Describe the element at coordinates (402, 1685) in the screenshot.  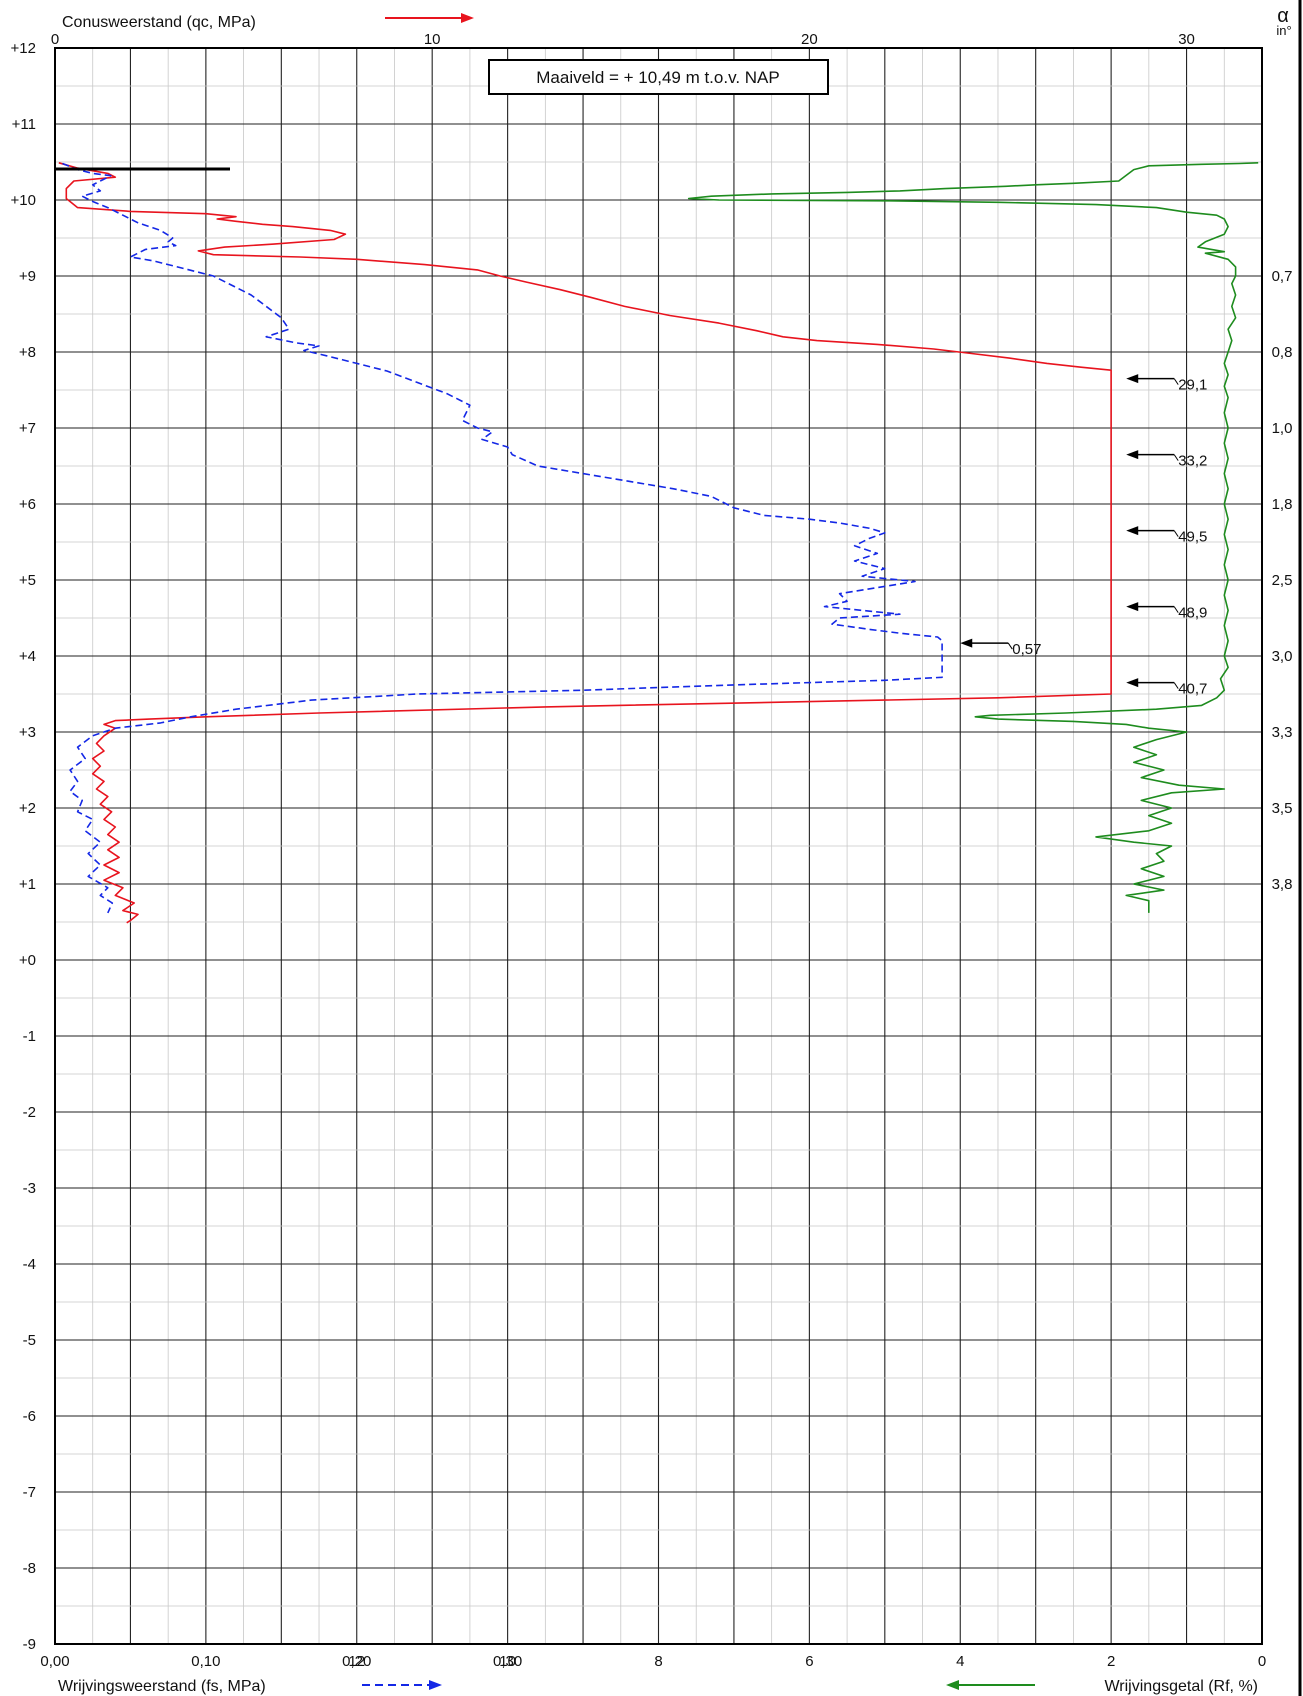
I see `fs-legend-arrow` at that location.